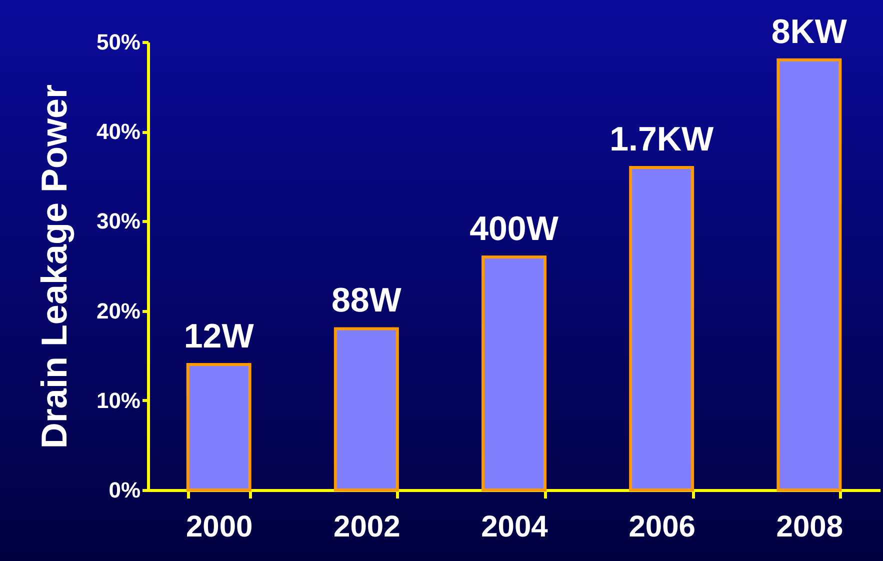 Image resolution: width=883 pixels, height=561 pixels. Describe the element at coordinates (367, 527) in the screenshot. I see `x-tick-label: 2002` at that location.